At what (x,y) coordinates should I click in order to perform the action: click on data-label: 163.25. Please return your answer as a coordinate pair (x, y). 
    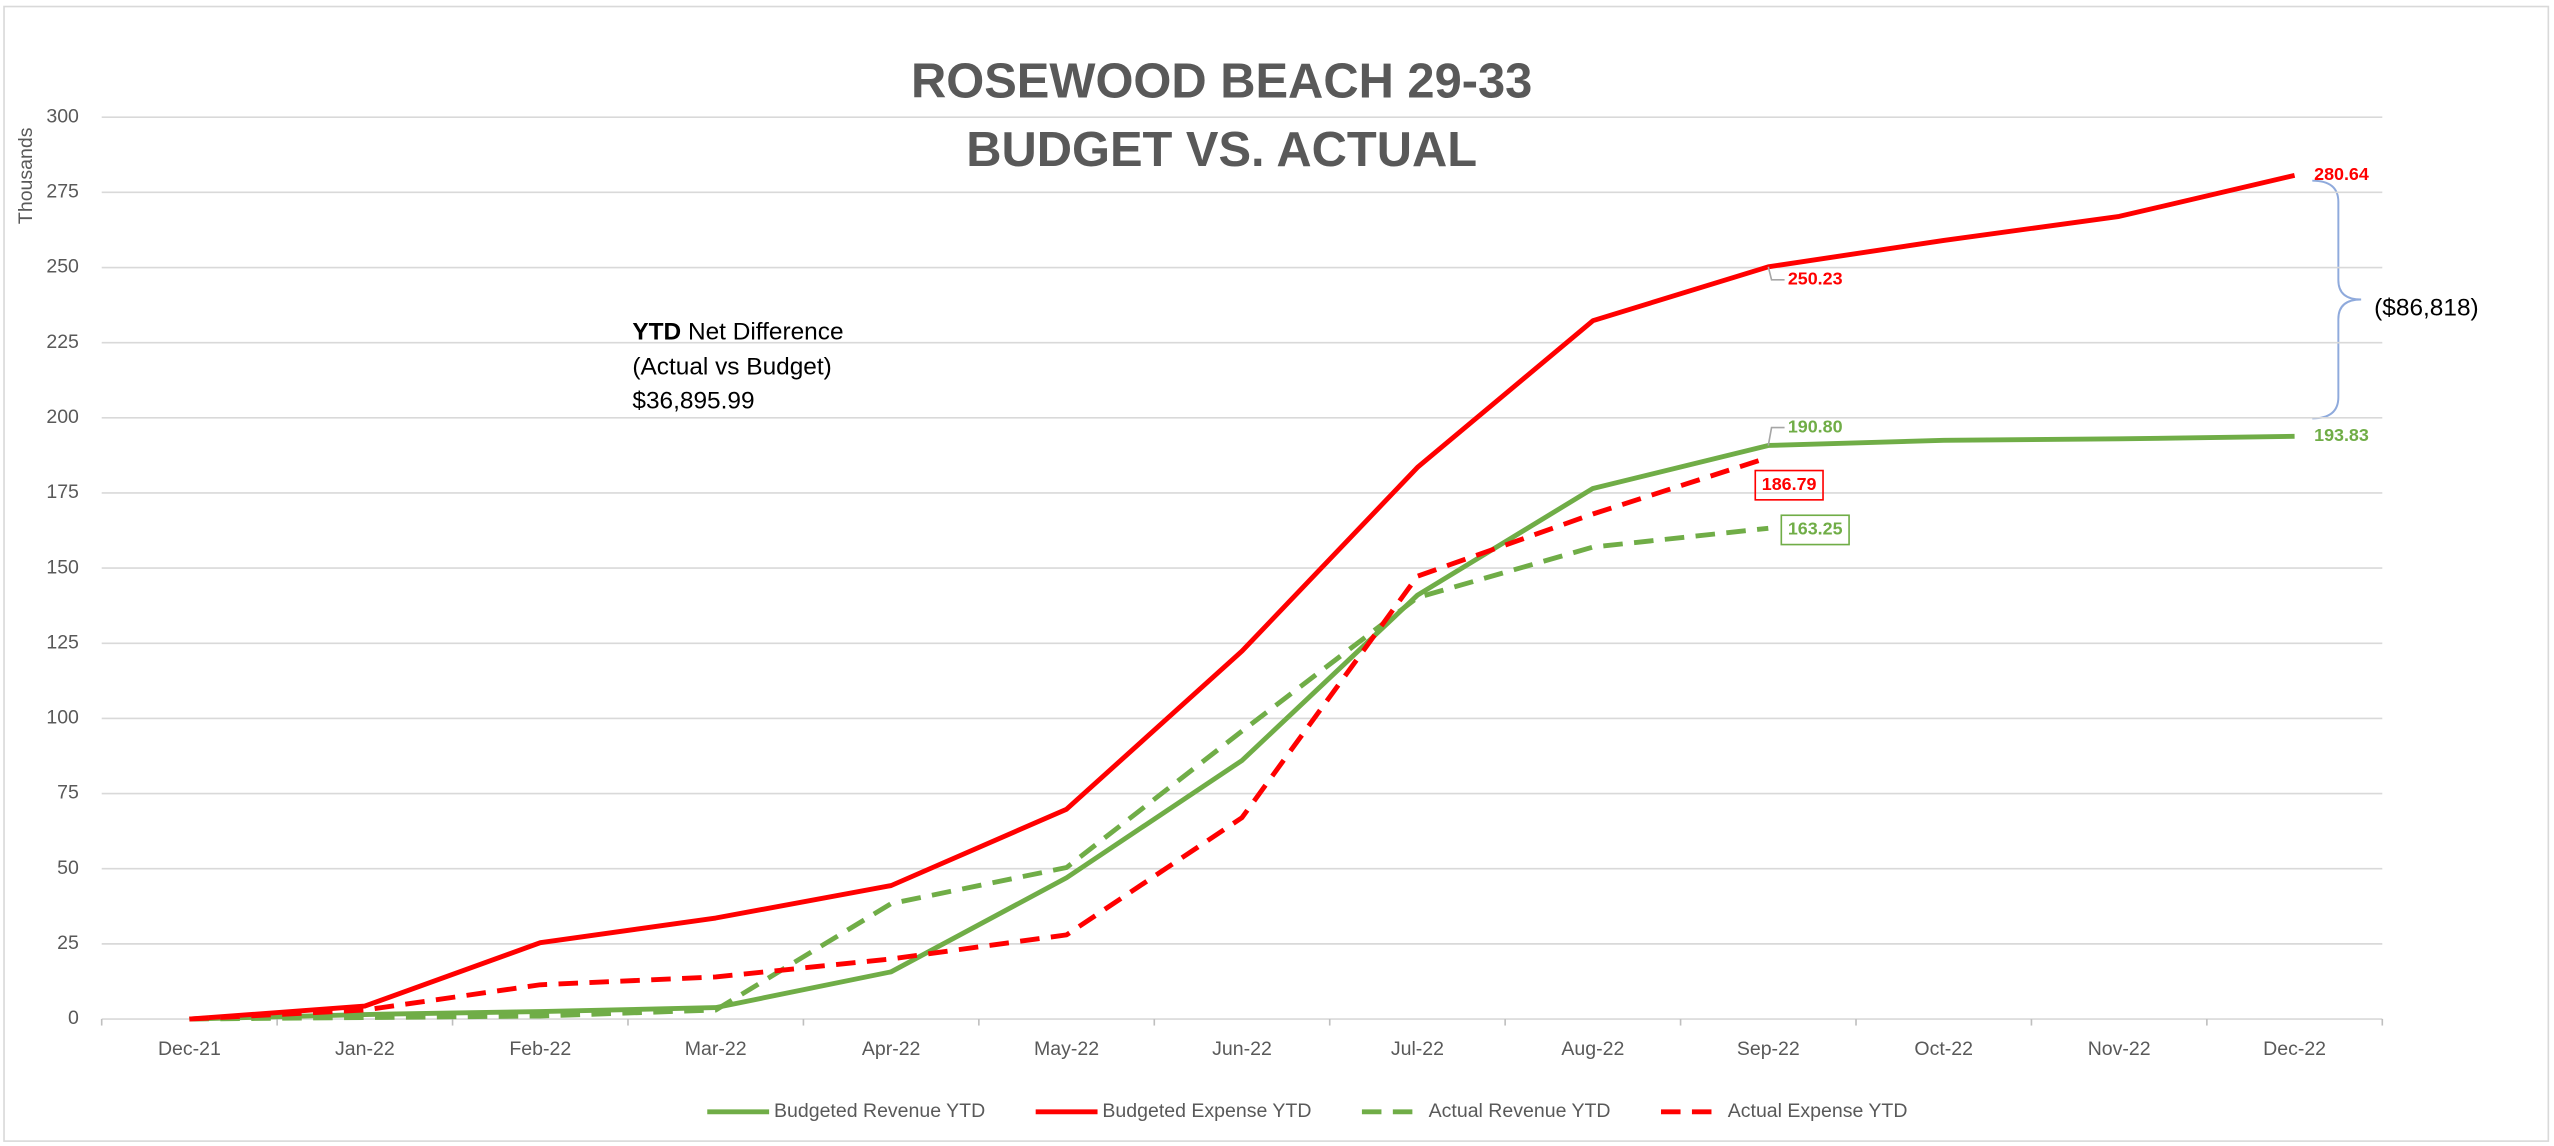
    Looking at the image, I should click on (1815, 529).